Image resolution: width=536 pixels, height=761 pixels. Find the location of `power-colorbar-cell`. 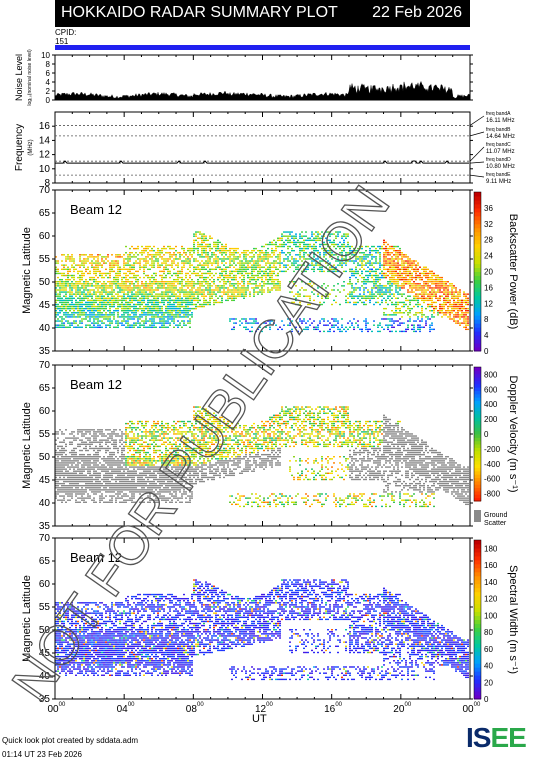

power-colorbar-cell is located at coordinates (477, 210).